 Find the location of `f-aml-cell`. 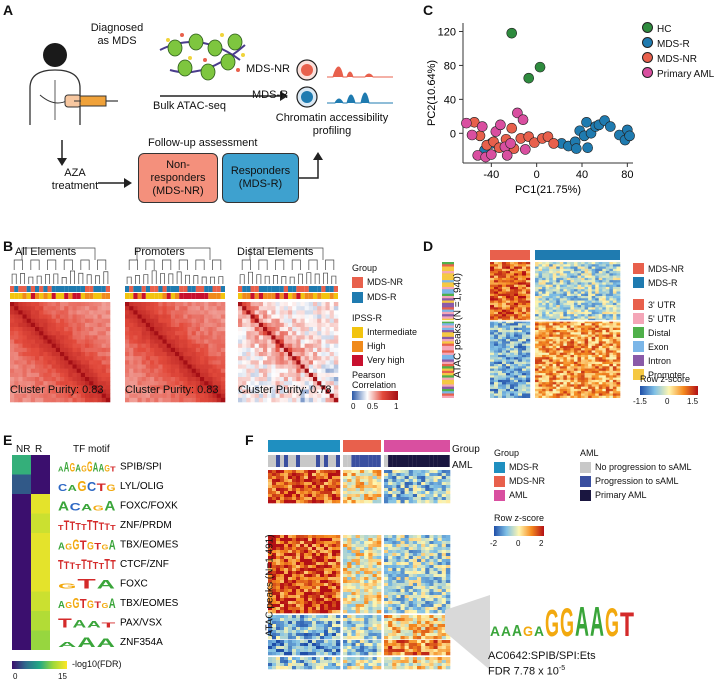

f-aml-cell is located at coordinates (447, 461).